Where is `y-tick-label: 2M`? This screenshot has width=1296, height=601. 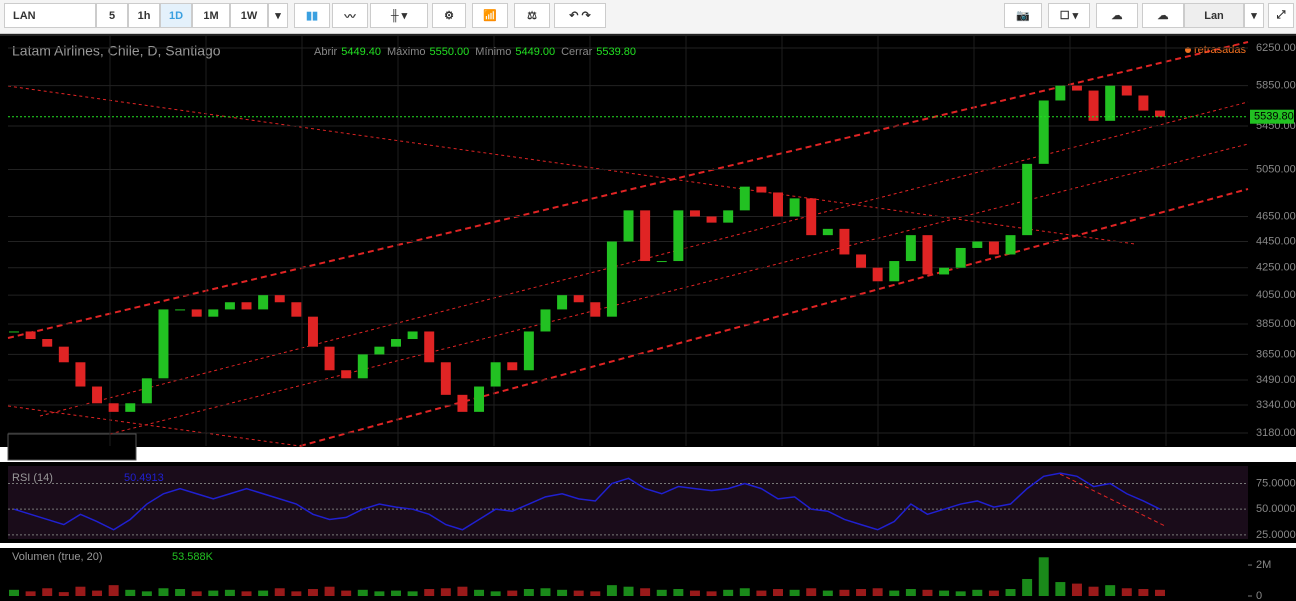
y-tick-label: 2M is located at coordinates (1263, 565).